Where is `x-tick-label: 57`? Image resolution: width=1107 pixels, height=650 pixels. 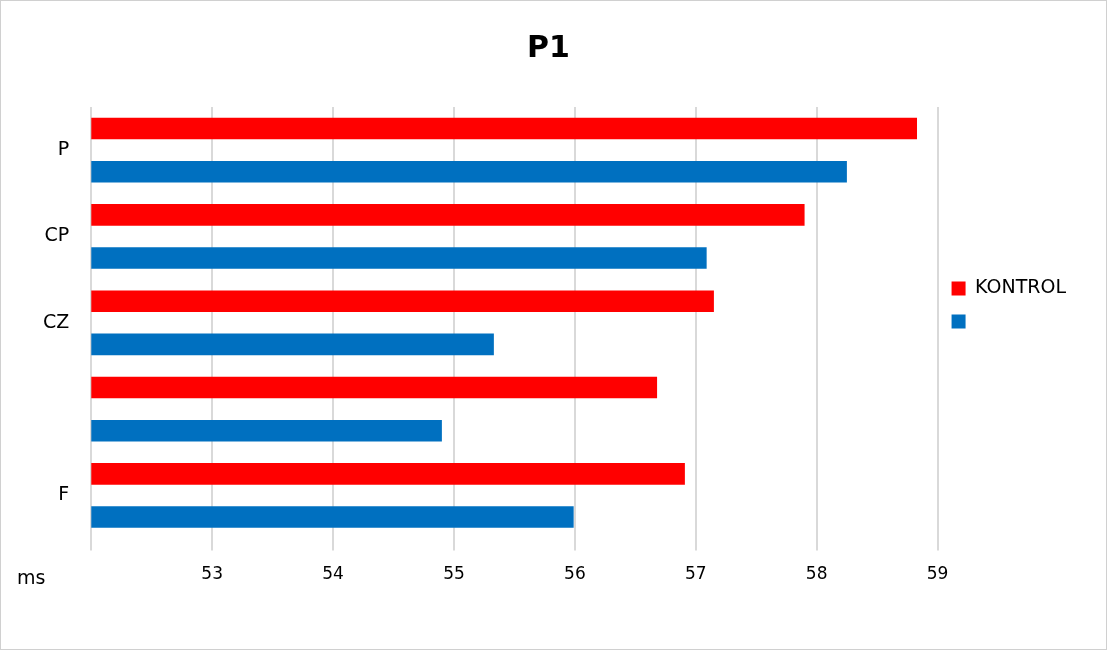 x-tick-label: 57 is located at coordinates (695, 573).